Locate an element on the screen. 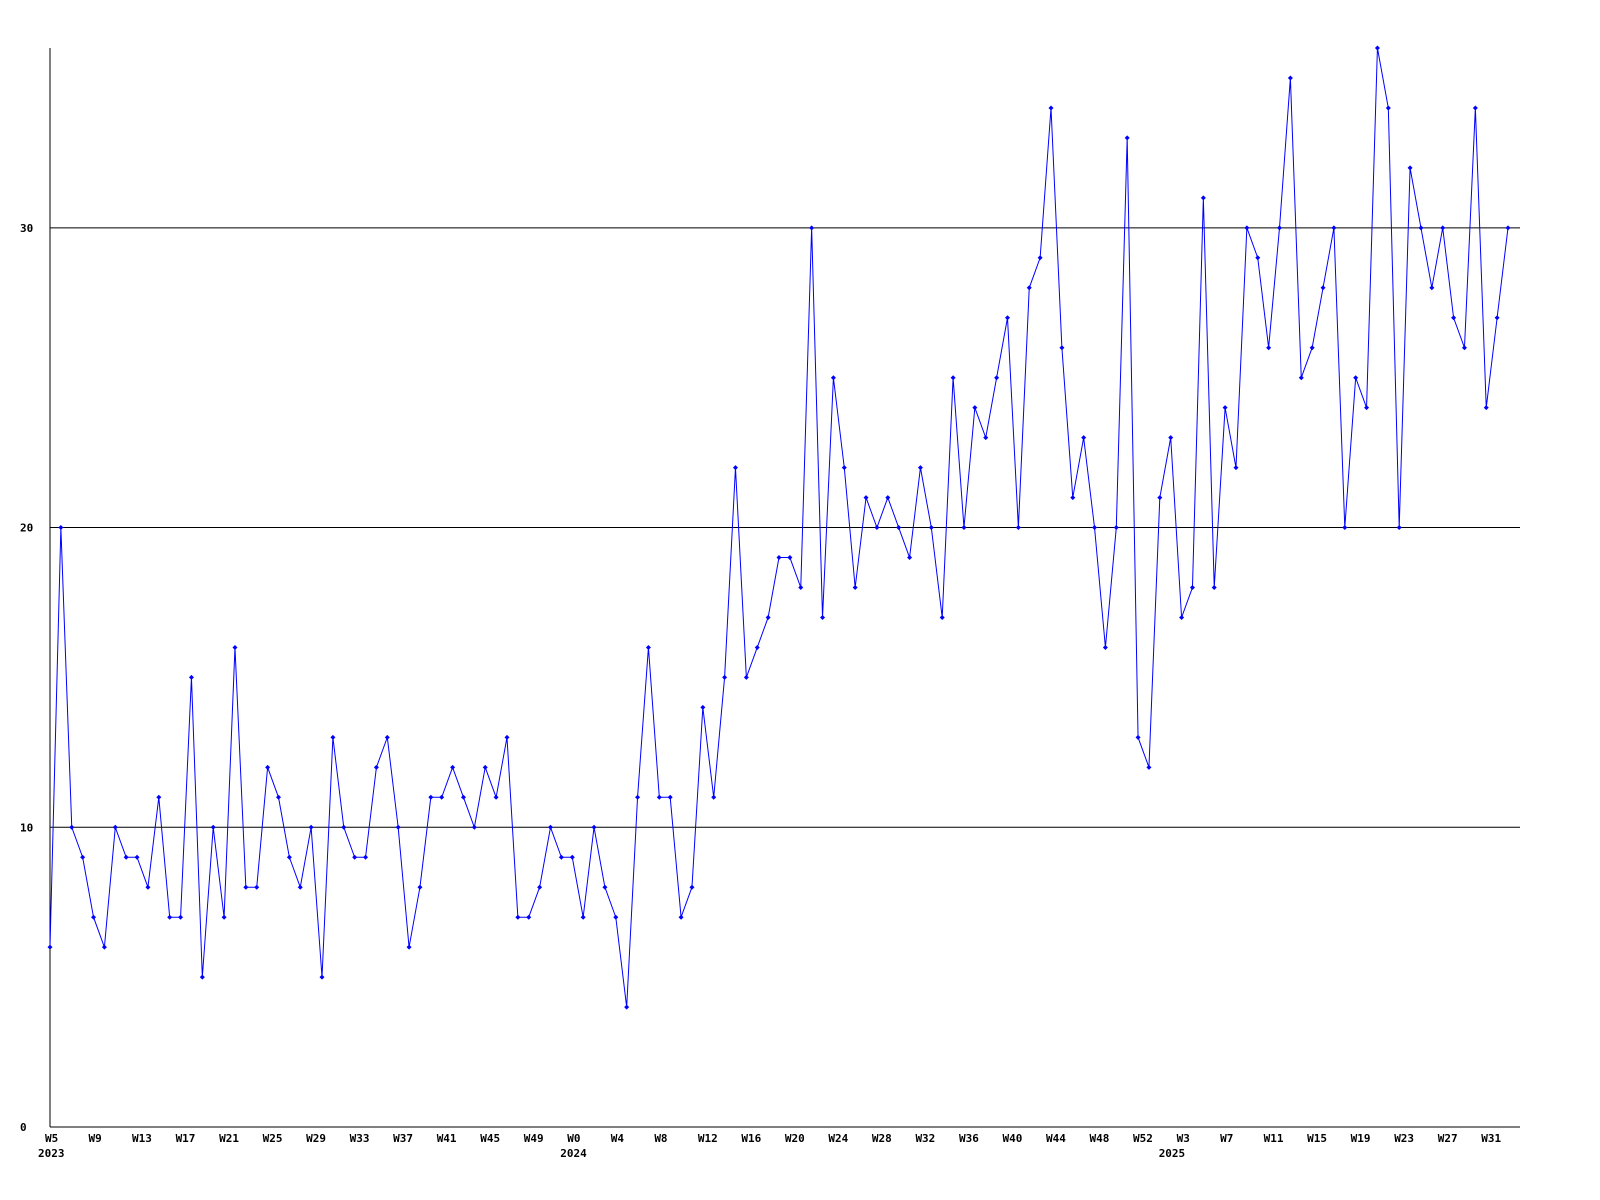 The width and height of the screenshot is (1600, 1200). year-label: 2024 is located at coordinates (573, 1153).